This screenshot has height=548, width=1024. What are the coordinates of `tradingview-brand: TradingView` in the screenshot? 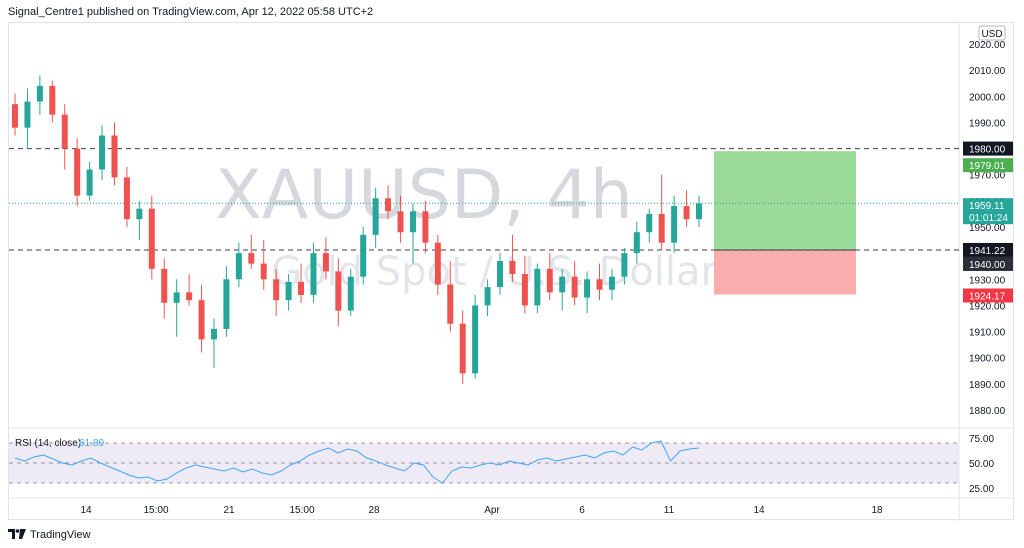 It's located at (60, 535).